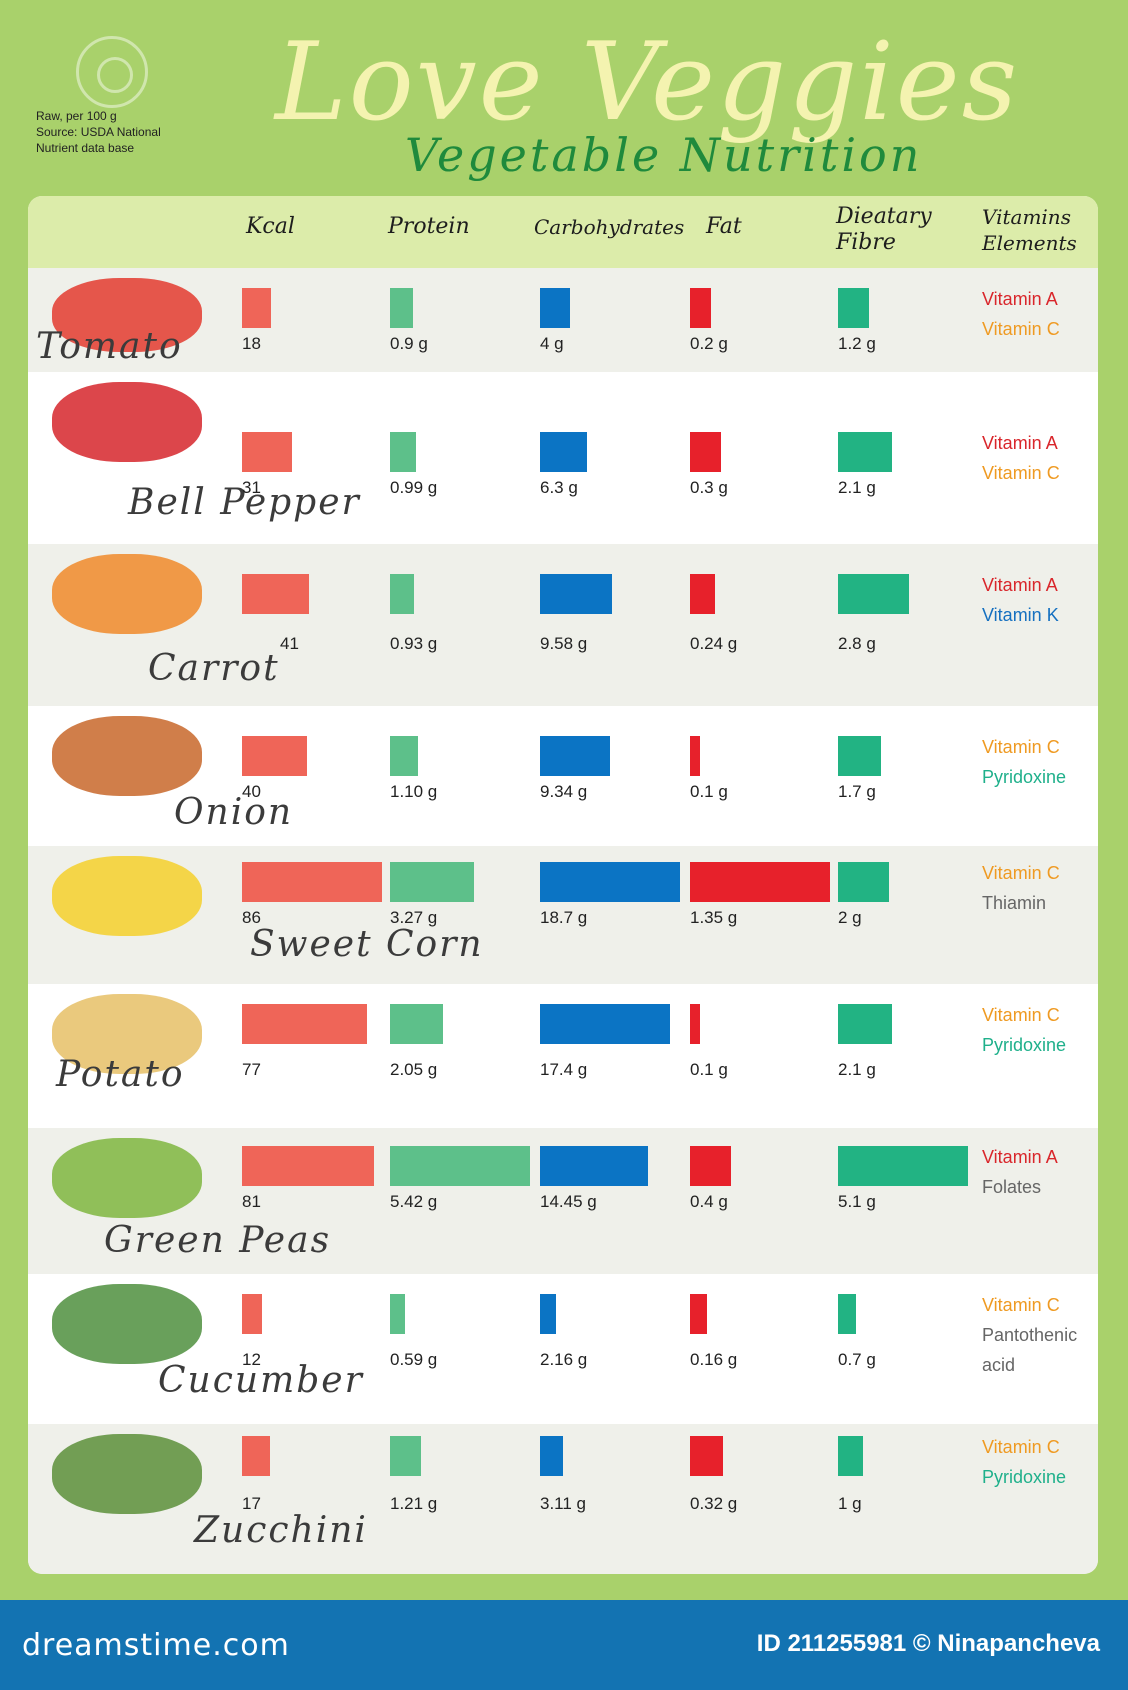 The width and height of the screenshot is (1128, 1690). I want to click on vegetable-name: Tomato, so click(109, 346).